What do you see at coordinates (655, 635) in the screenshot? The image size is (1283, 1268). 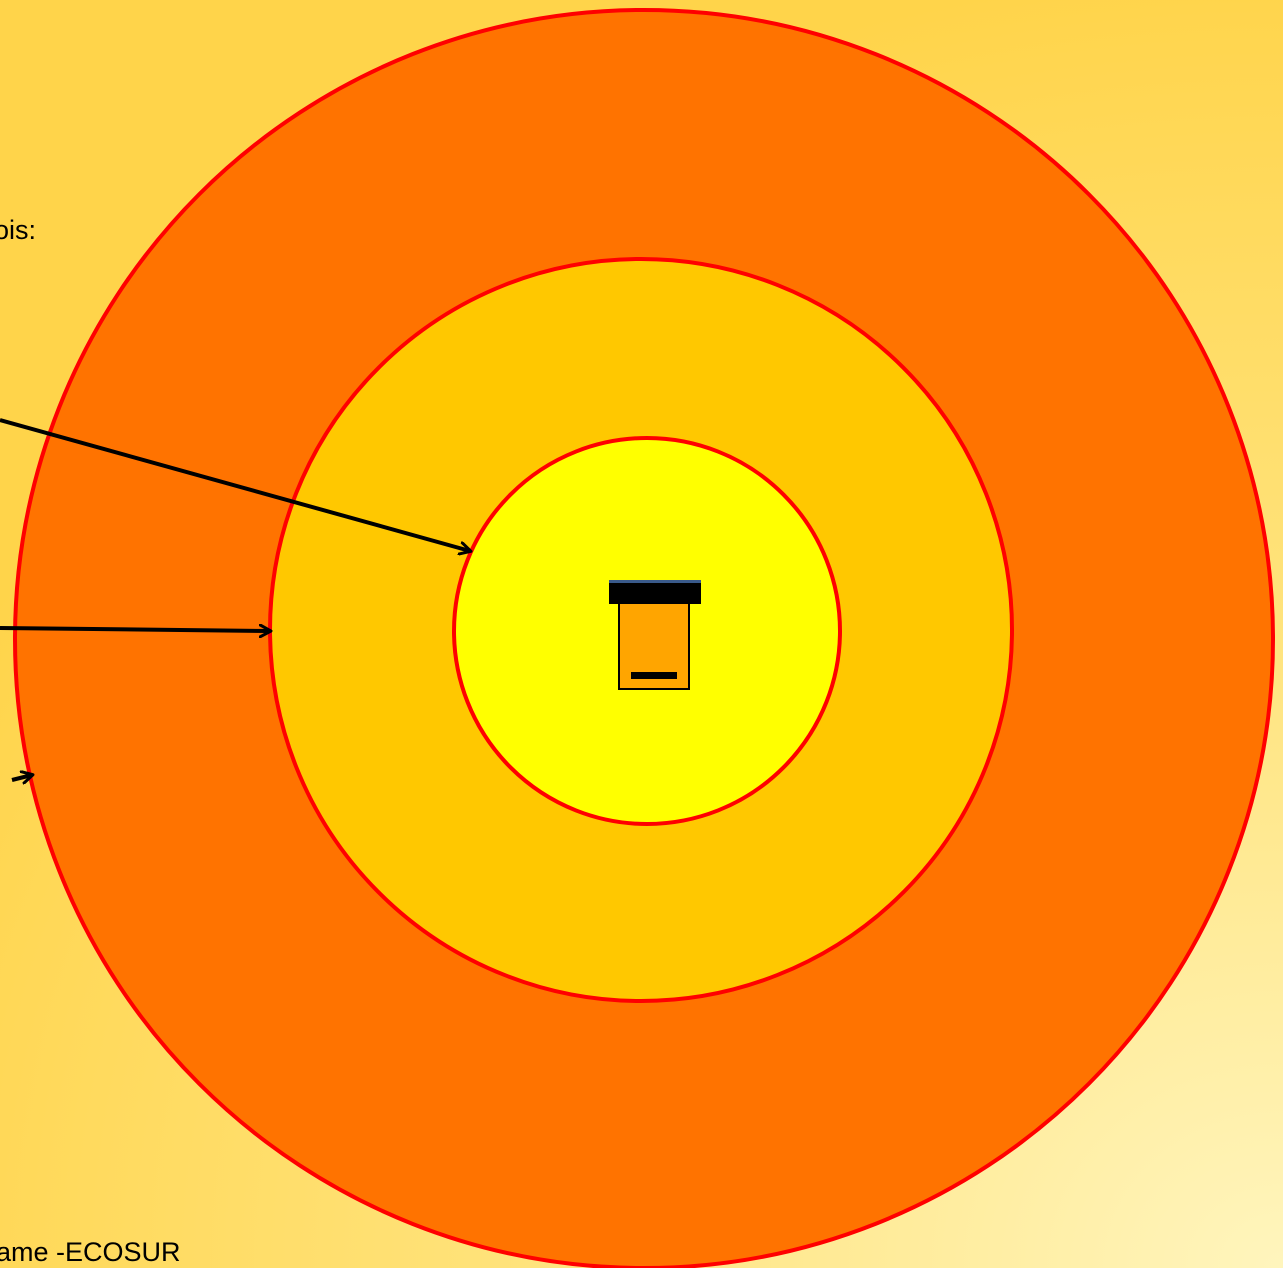 I see `beehive-icon` at bounding box center [655, 635].